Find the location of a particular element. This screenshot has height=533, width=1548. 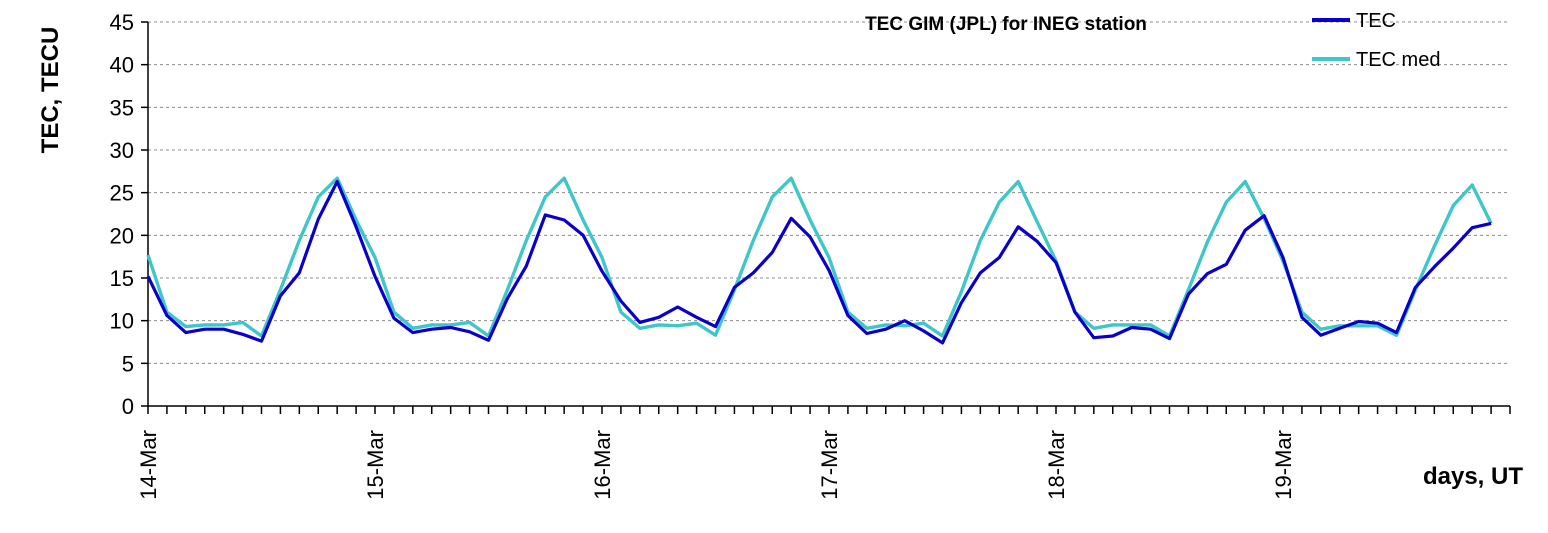

x-tick-label: 15-Mar is located at coordinates (375, 465).